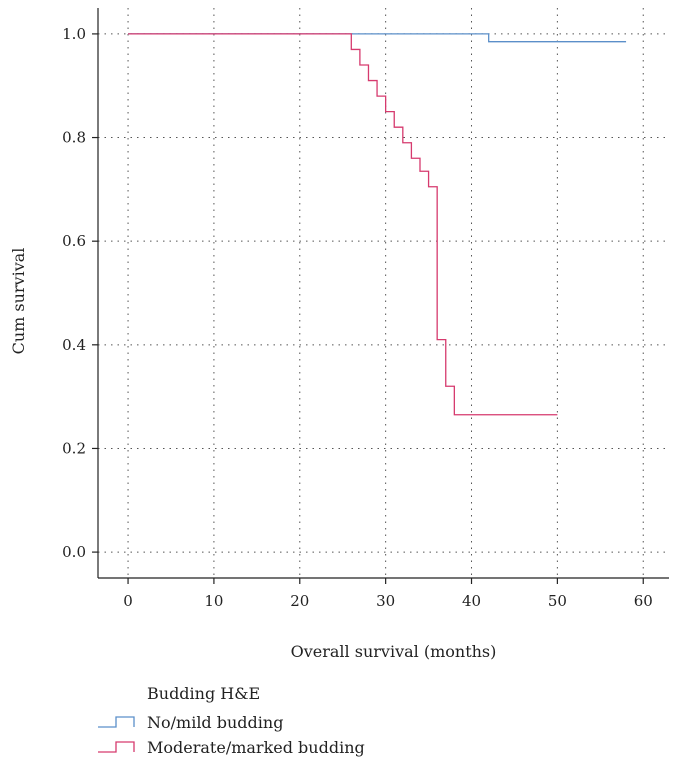 The height and width of the screenshot is (763, 677). I want to click on legend-swatch-no-mild-budding, so click(116, 722).